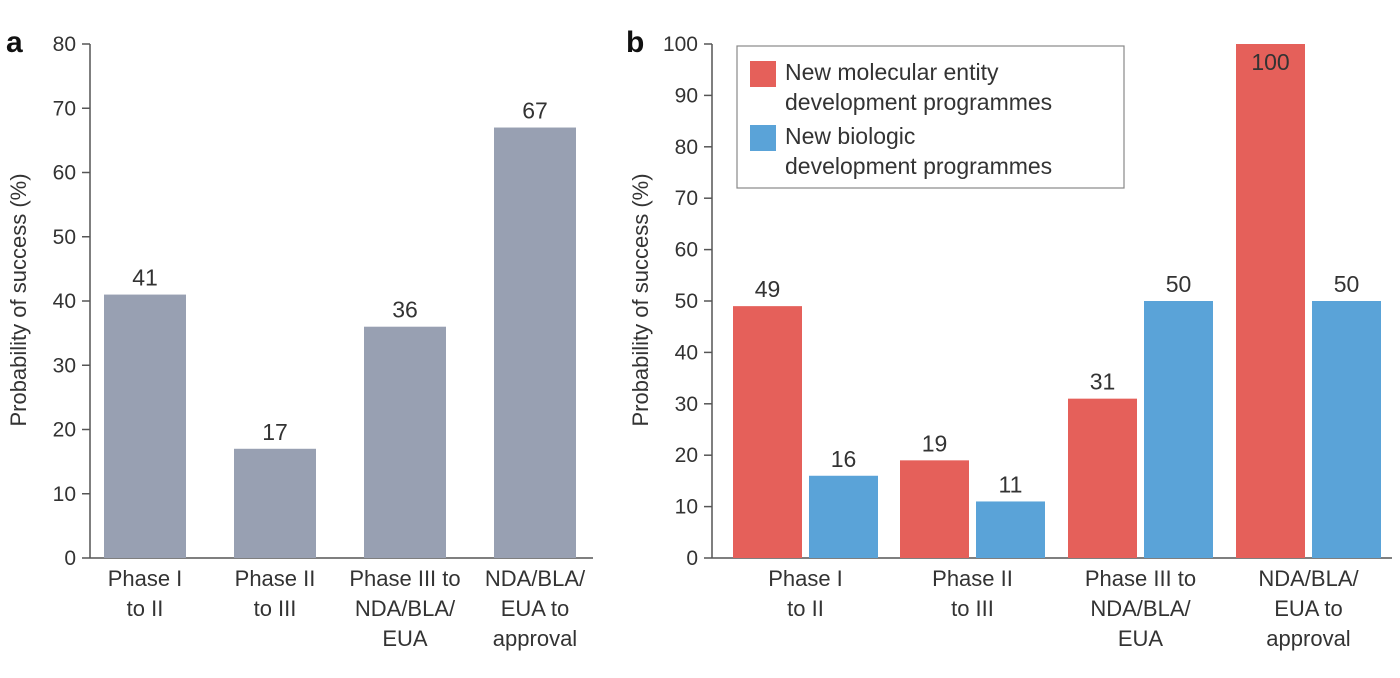  I want to click on panel-a-category-label-0: Phase I to II, so click(145, 593).